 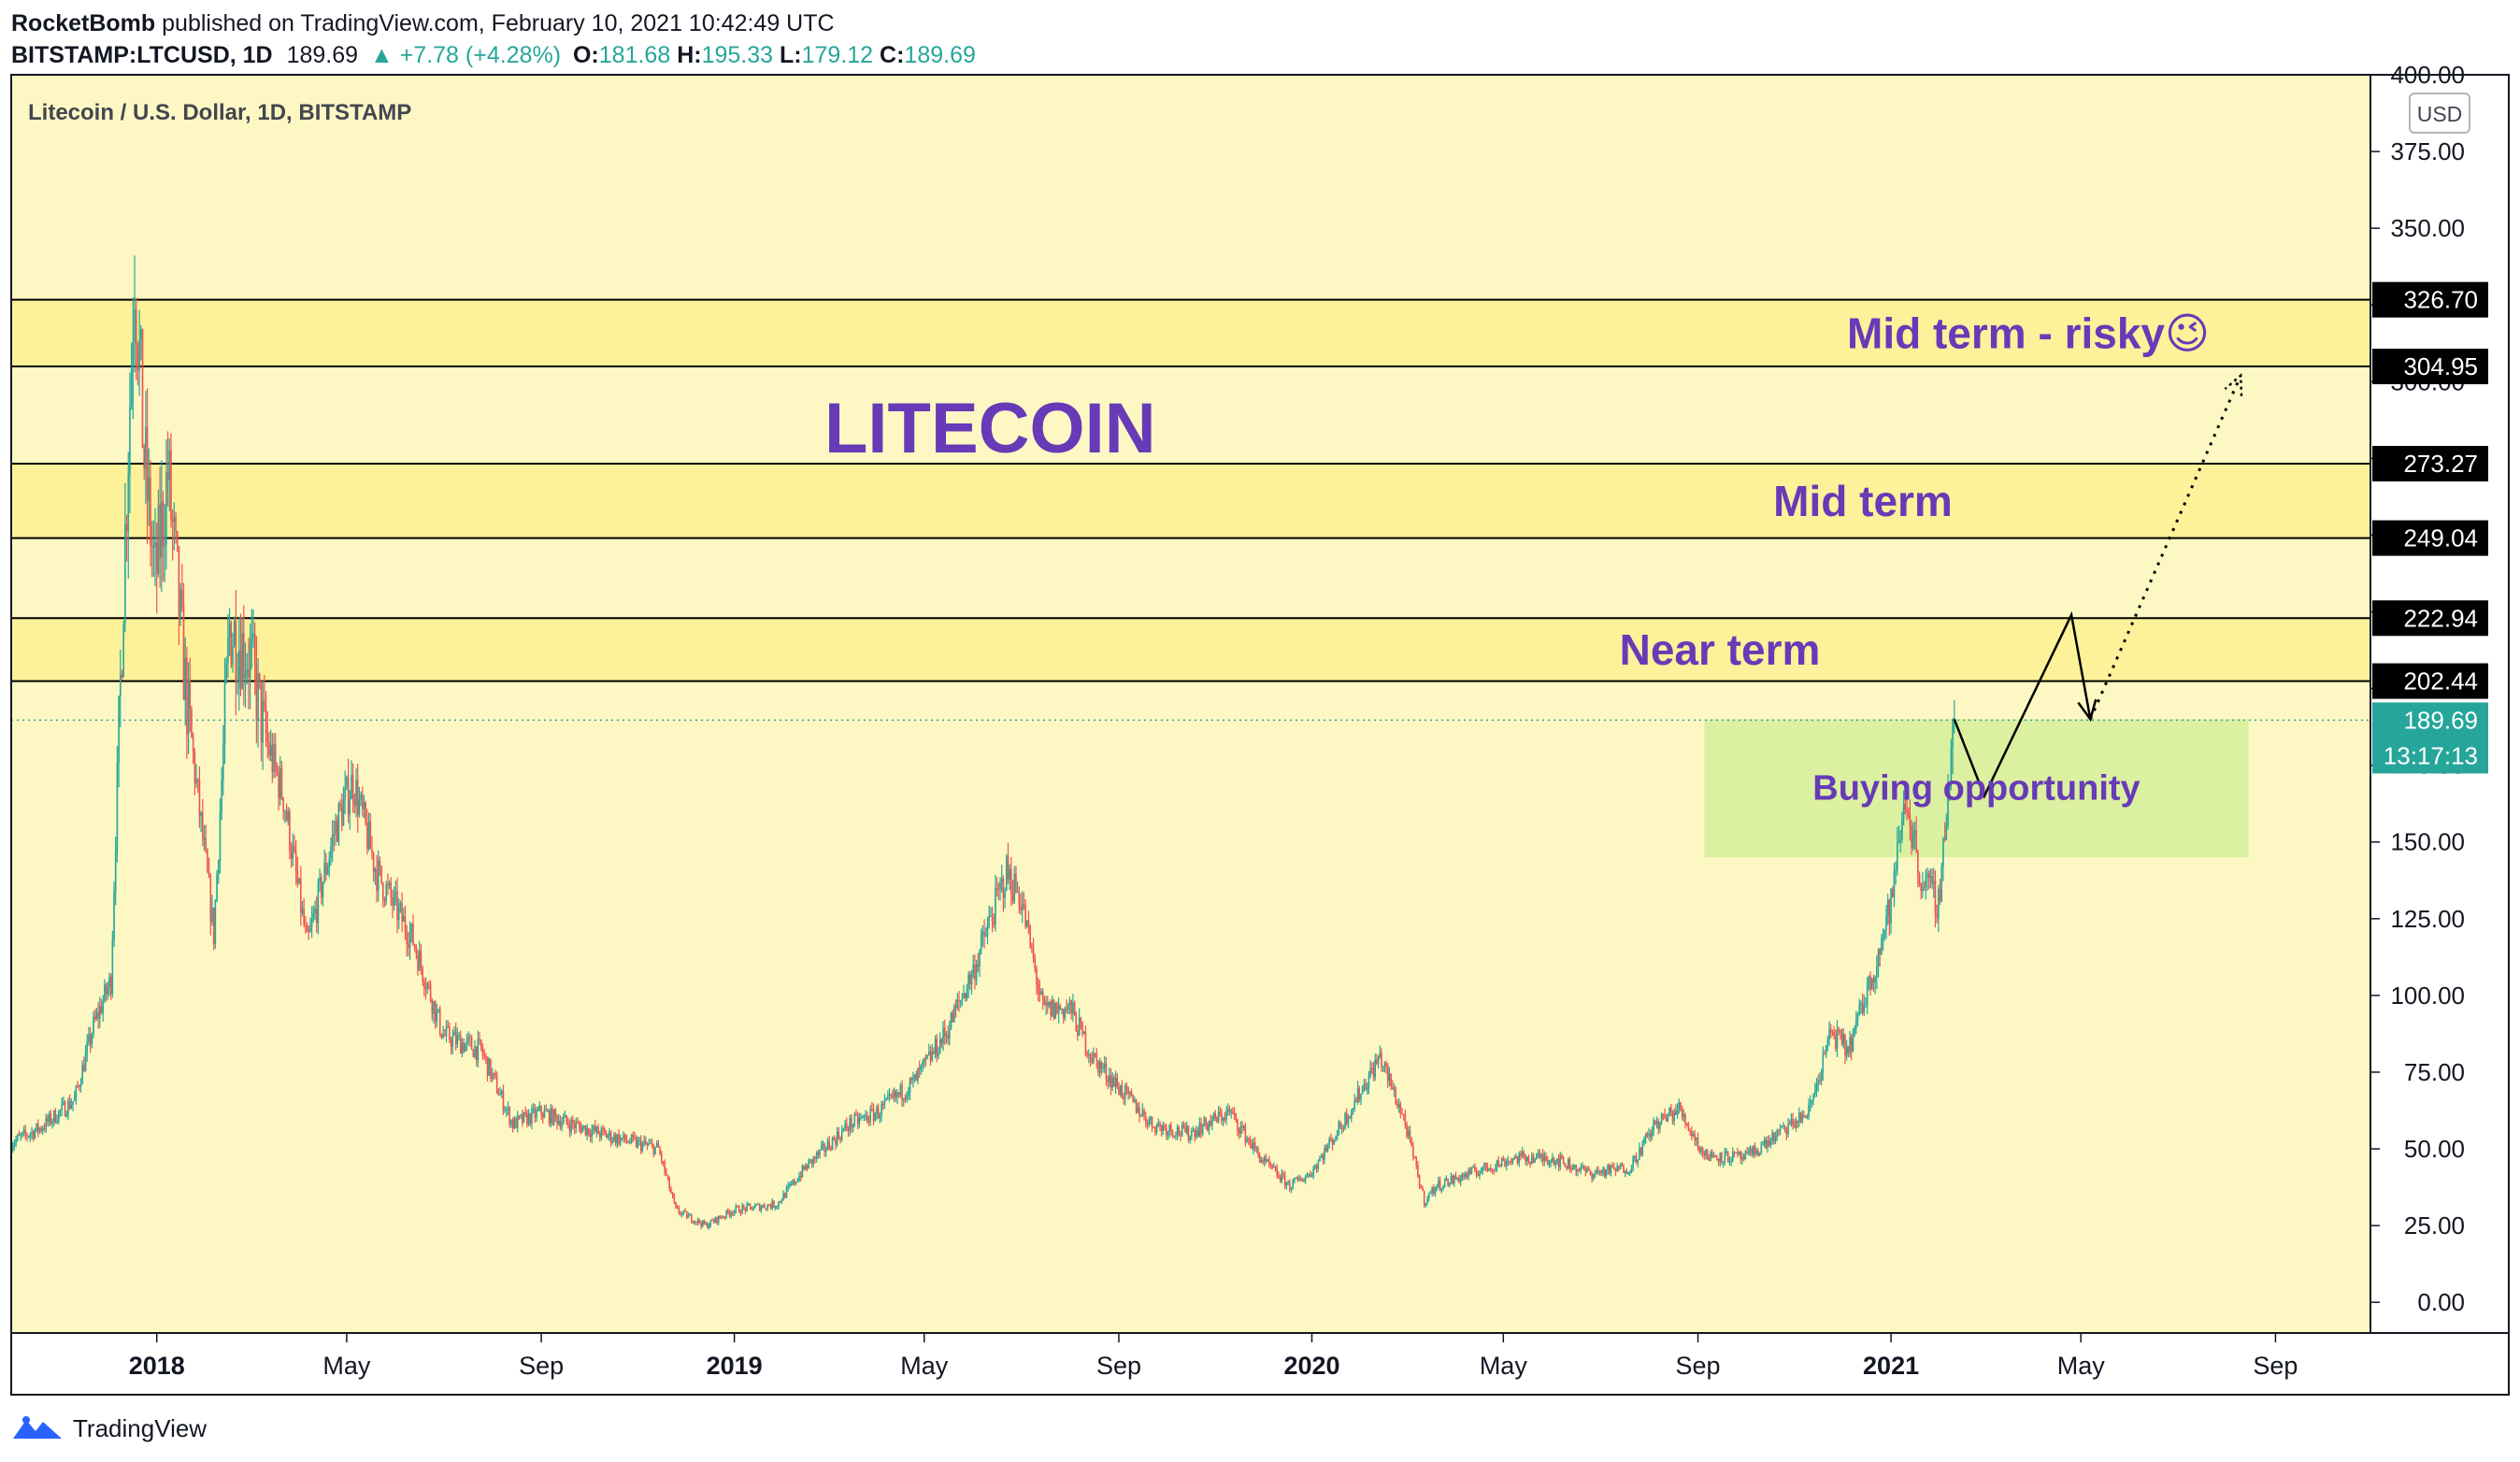 I want to click on author-name: RocketBomb, so click(x=83, y=23).